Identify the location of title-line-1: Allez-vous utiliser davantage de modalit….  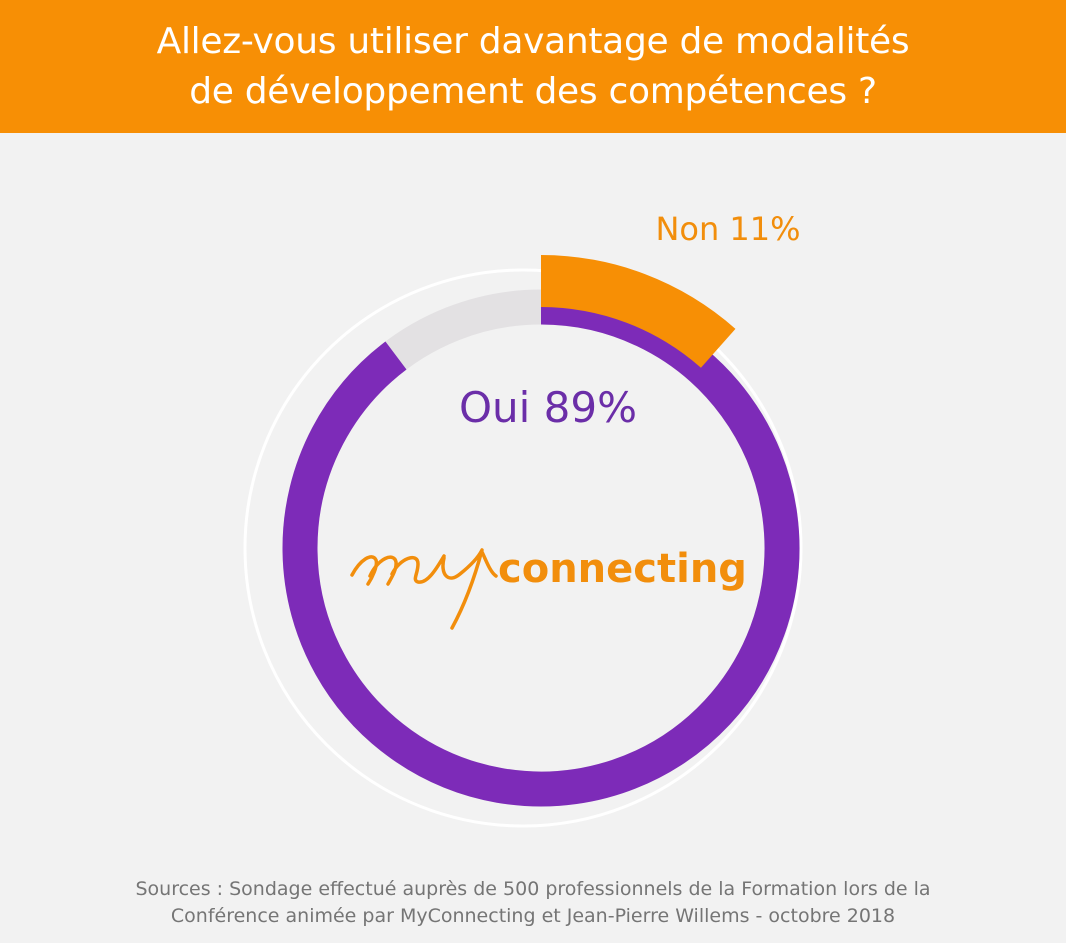
(533, 41).